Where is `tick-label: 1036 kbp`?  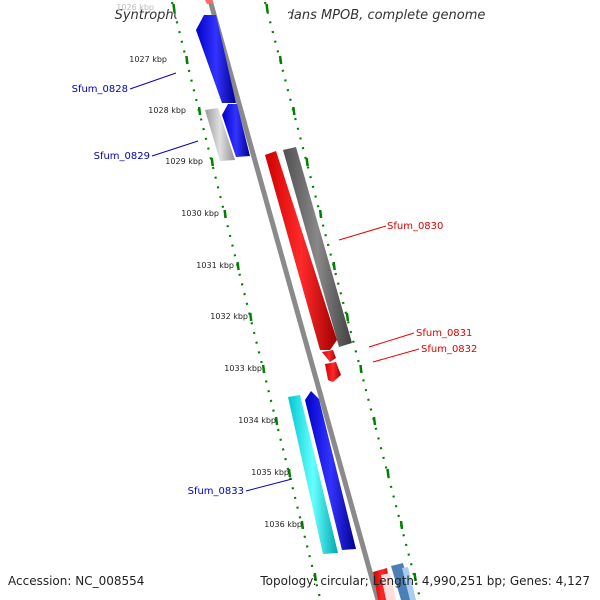 tick-label: 1036 kbp is located at coordinates (283, 524).